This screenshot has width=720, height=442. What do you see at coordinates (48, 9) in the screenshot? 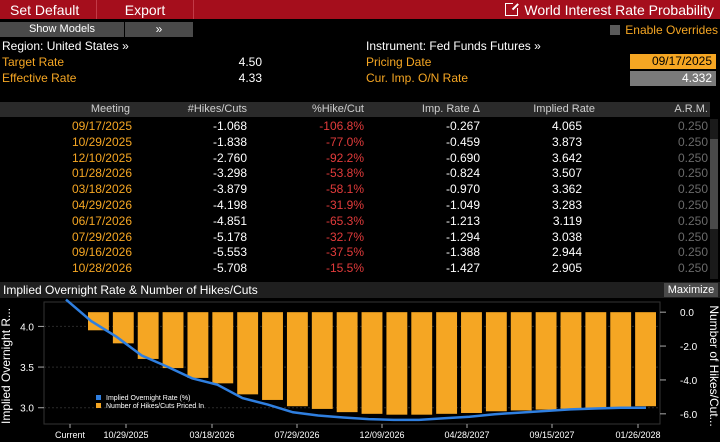
I see `set-default-button: Set Default` at bounding box center [48, 9].